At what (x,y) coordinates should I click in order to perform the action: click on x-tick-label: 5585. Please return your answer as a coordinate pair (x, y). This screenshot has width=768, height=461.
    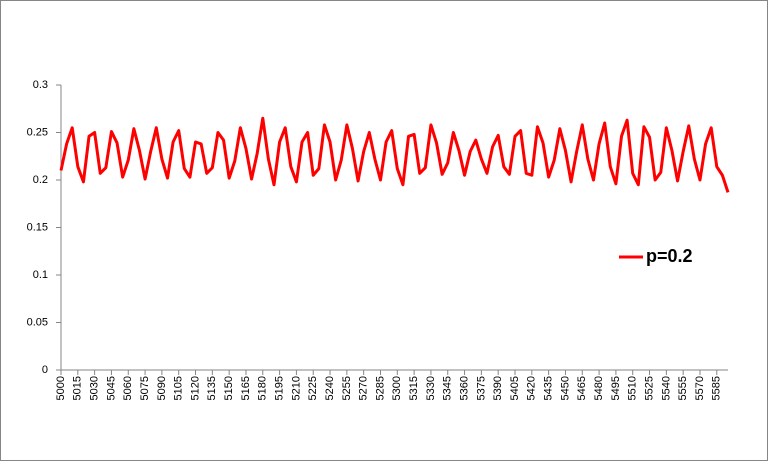
    Looking at the image, I should click on (717, 388).